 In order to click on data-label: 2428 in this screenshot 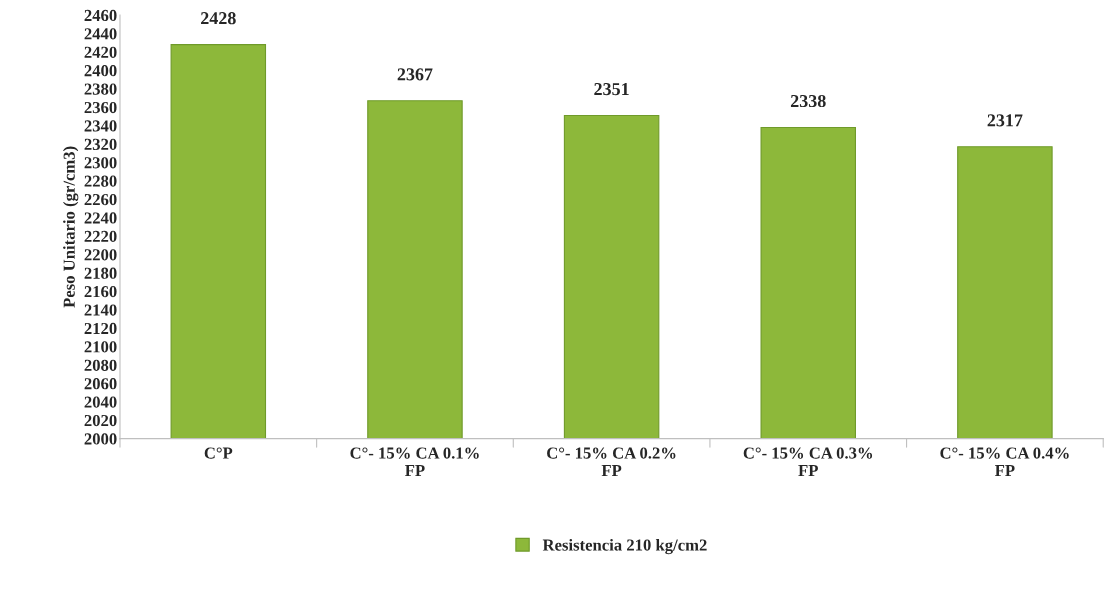, I will do `click(218, 18)`.